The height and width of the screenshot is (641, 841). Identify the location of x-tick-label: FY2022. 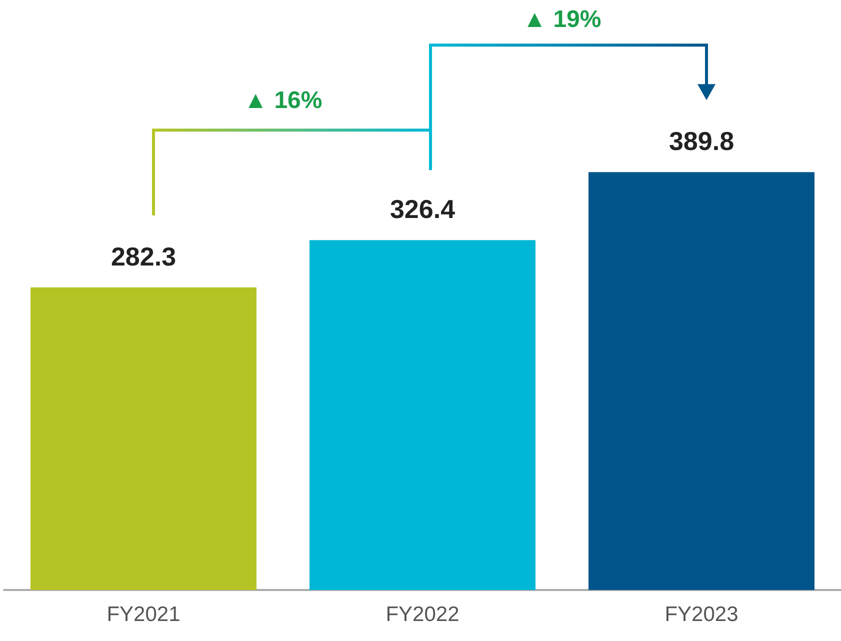
(423, 614).